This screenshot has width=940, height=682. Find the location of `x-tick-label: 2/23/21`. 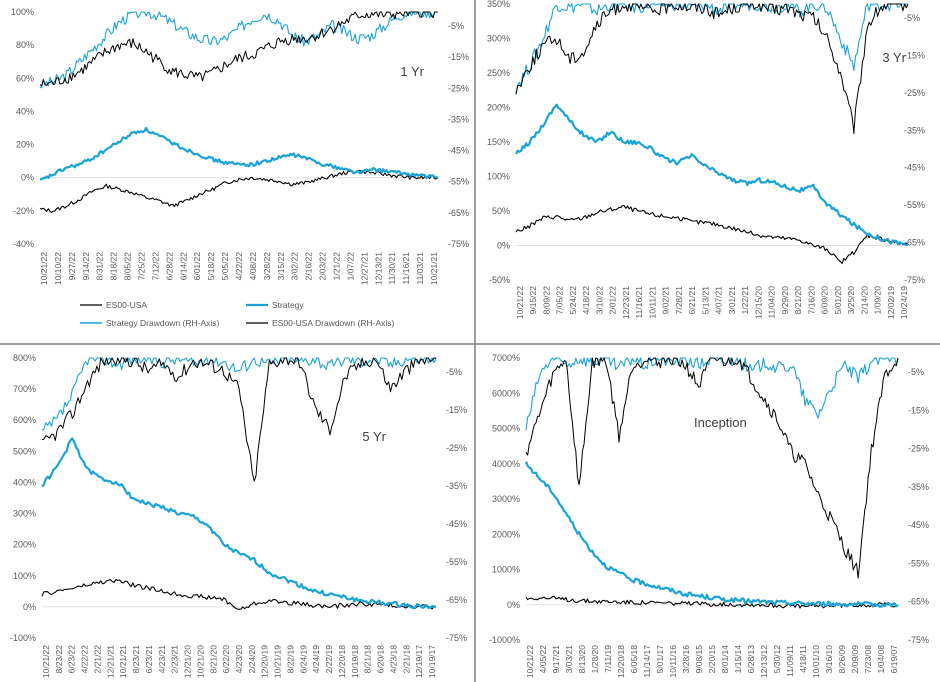

x-tick-label: 2/23/21 is located at coordinates (175, 659).